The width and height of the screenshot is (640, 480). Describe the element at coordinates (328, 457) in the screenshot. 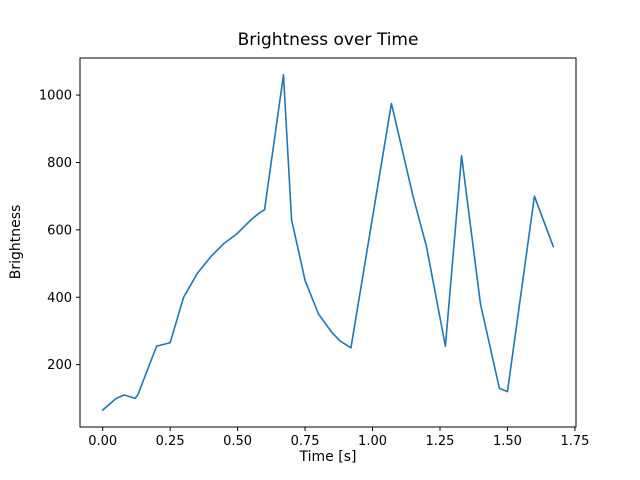

I see `x-axis-label: Time [s]` at that location.